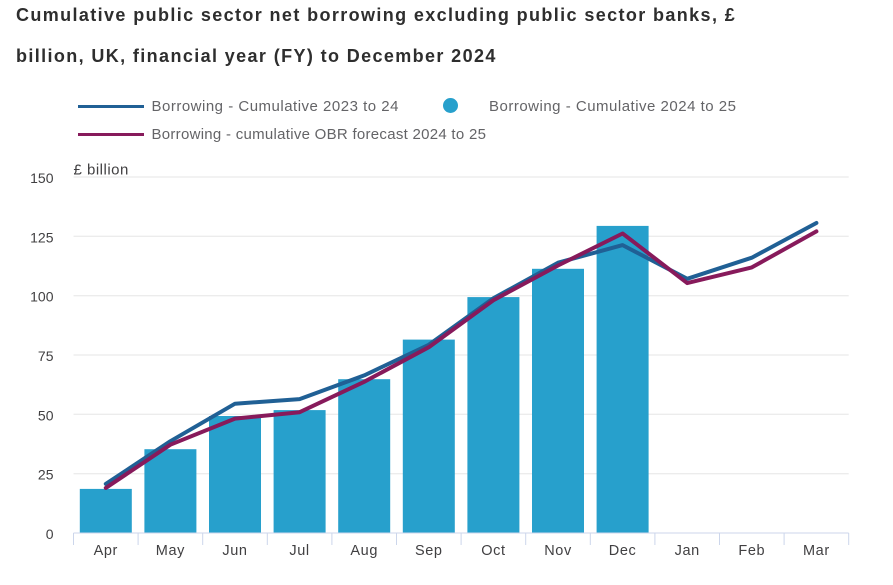  Describe the element at coordinates (170, 551) in the screenshot. I see `svg-text: May` at that location.